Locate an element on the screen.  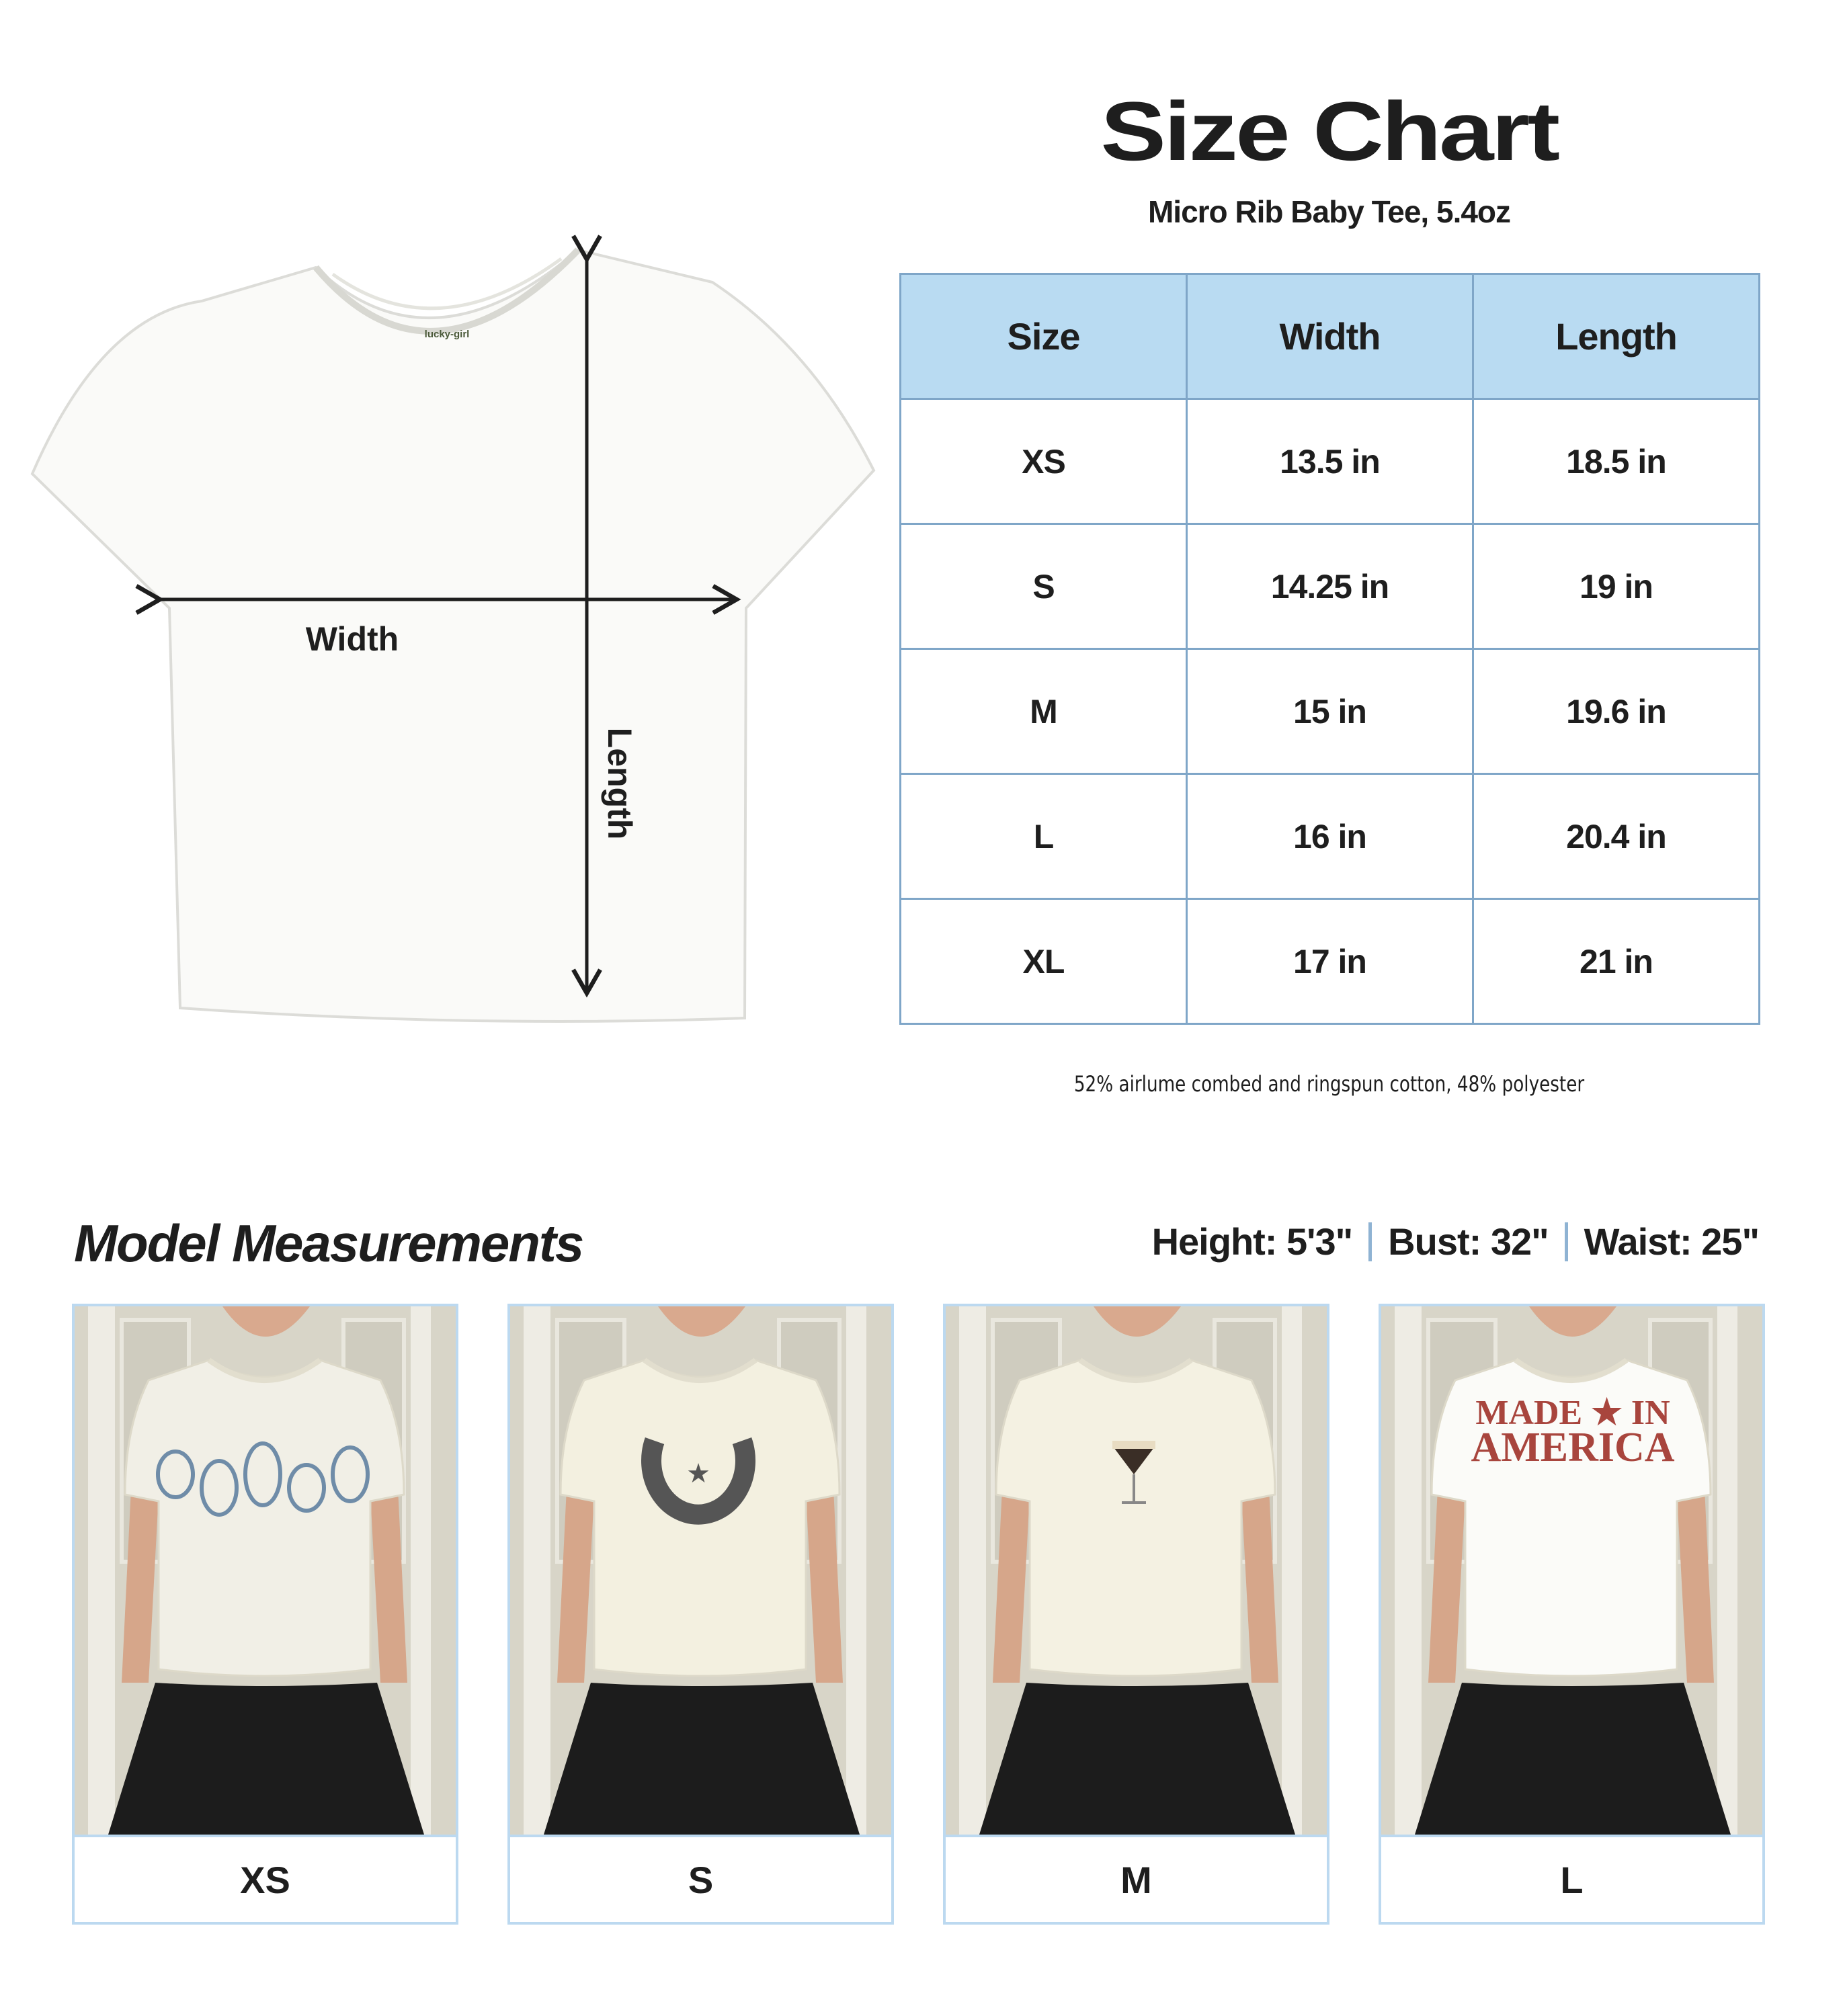
tee-tag: lucky-girl is located at coordinates (447, 335).